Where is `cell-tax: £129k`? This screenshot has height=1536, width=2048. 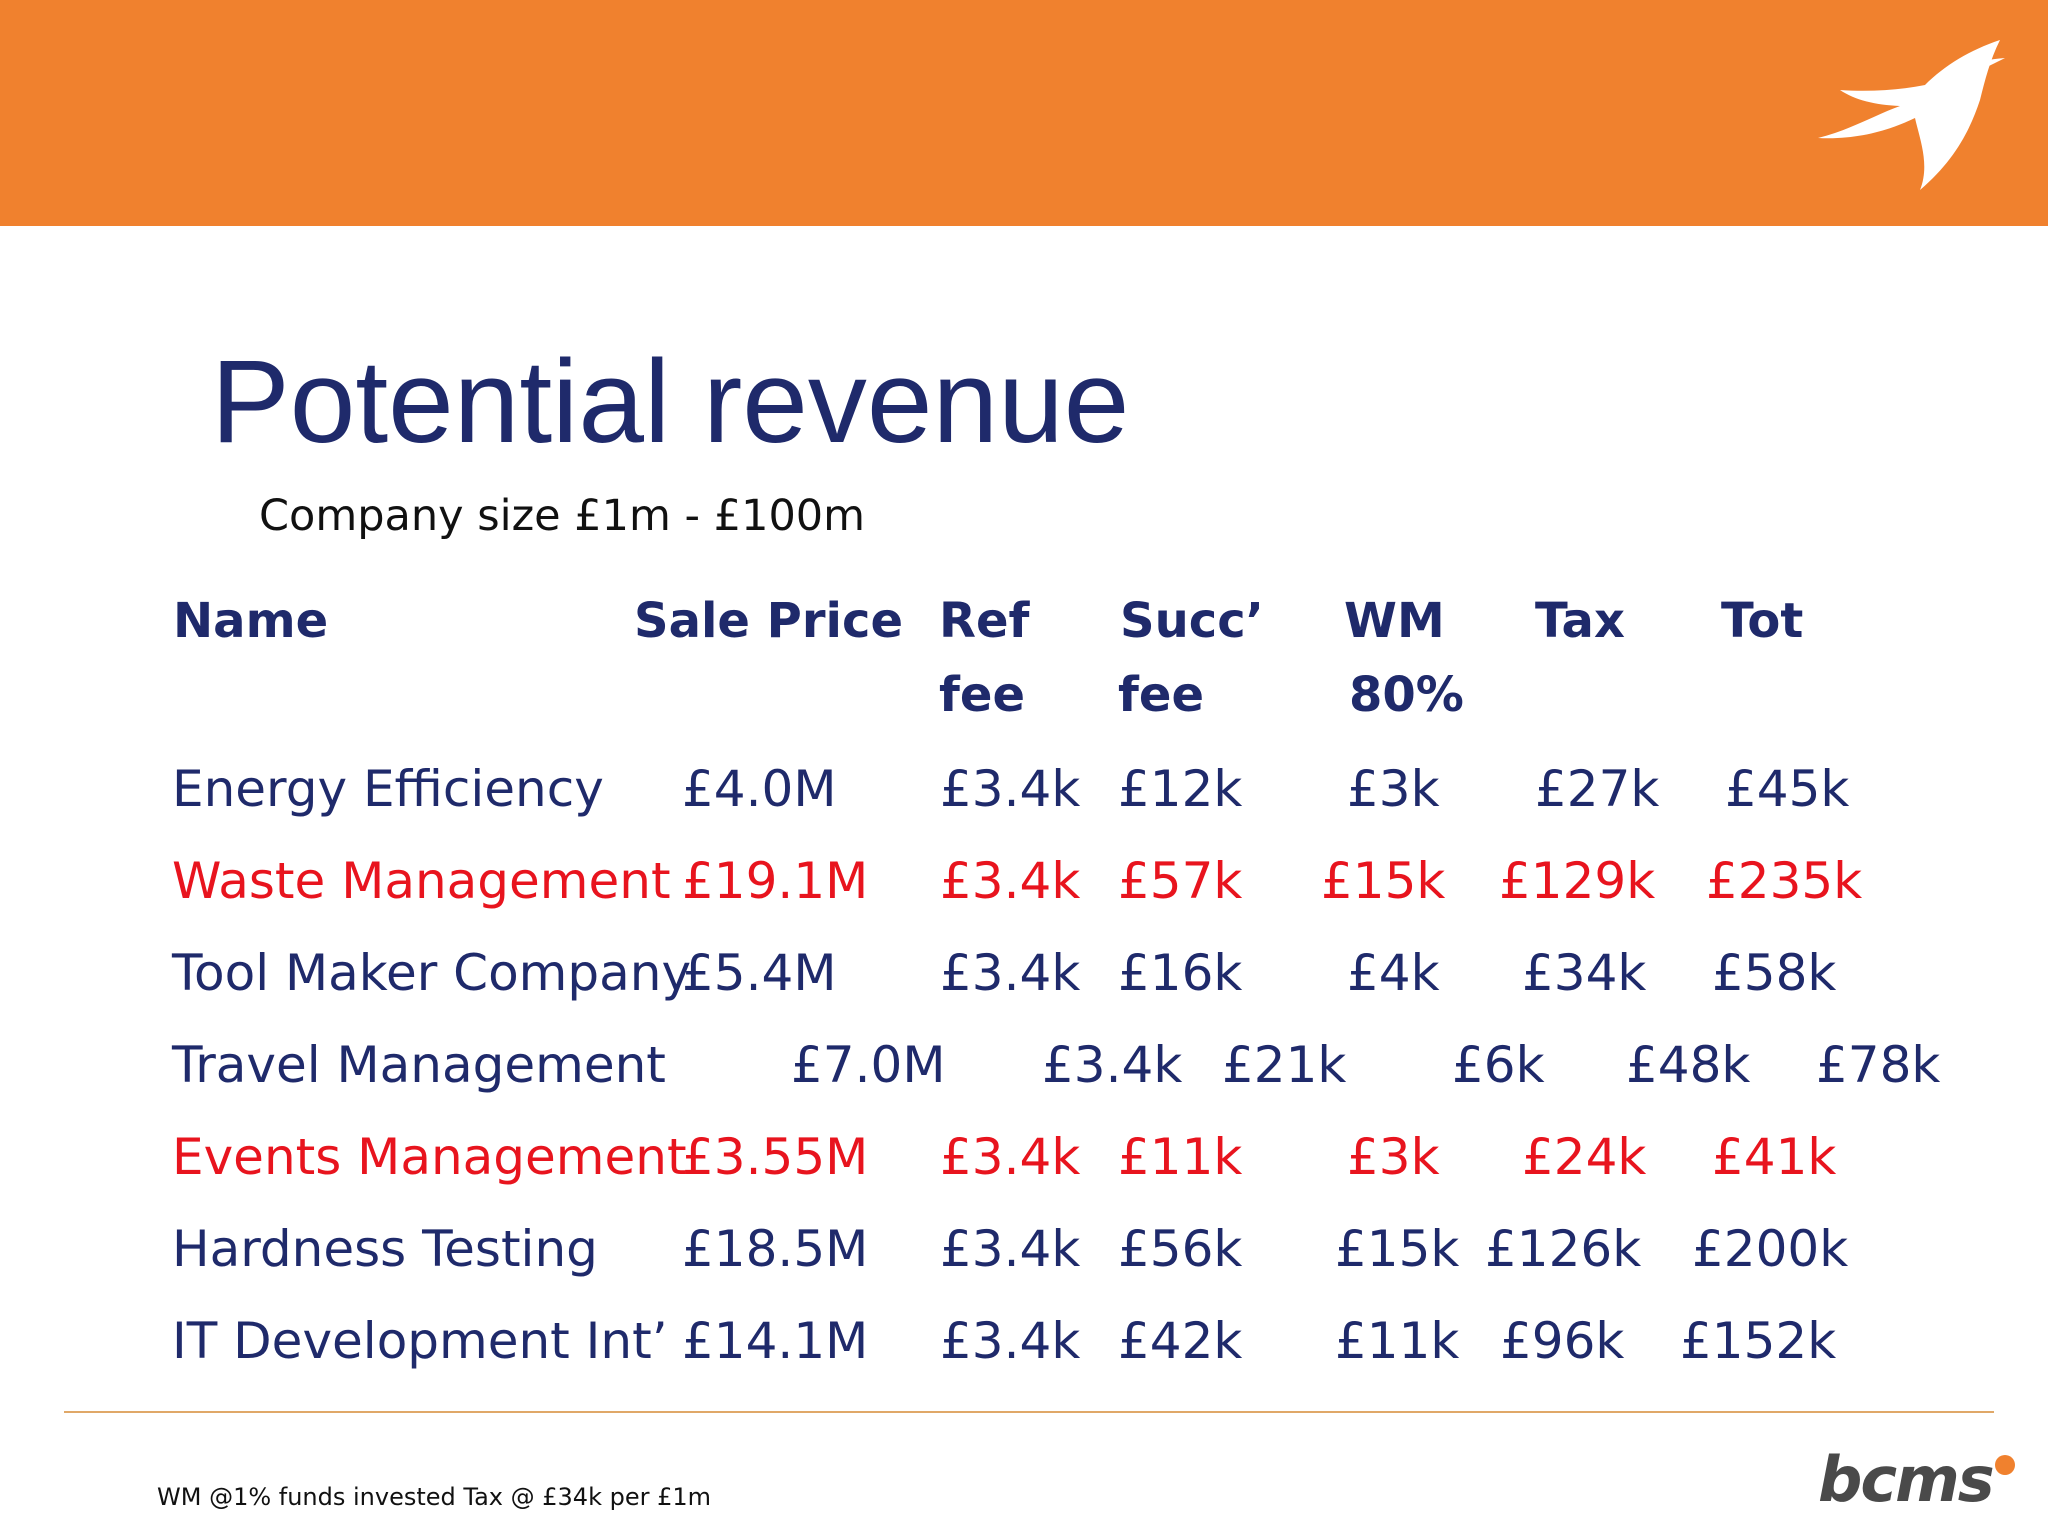
cell-tax: £129k is located at coordinates (1577, 881).